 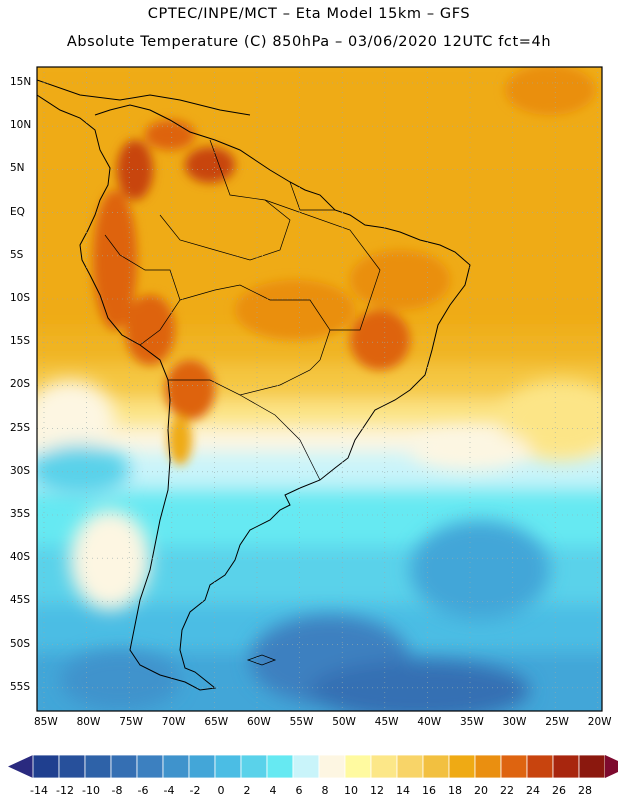 What do you see at coordinates (20, 427) in the screenshot?
I see `lat-label: 25S` at bounding box center [20, 427].